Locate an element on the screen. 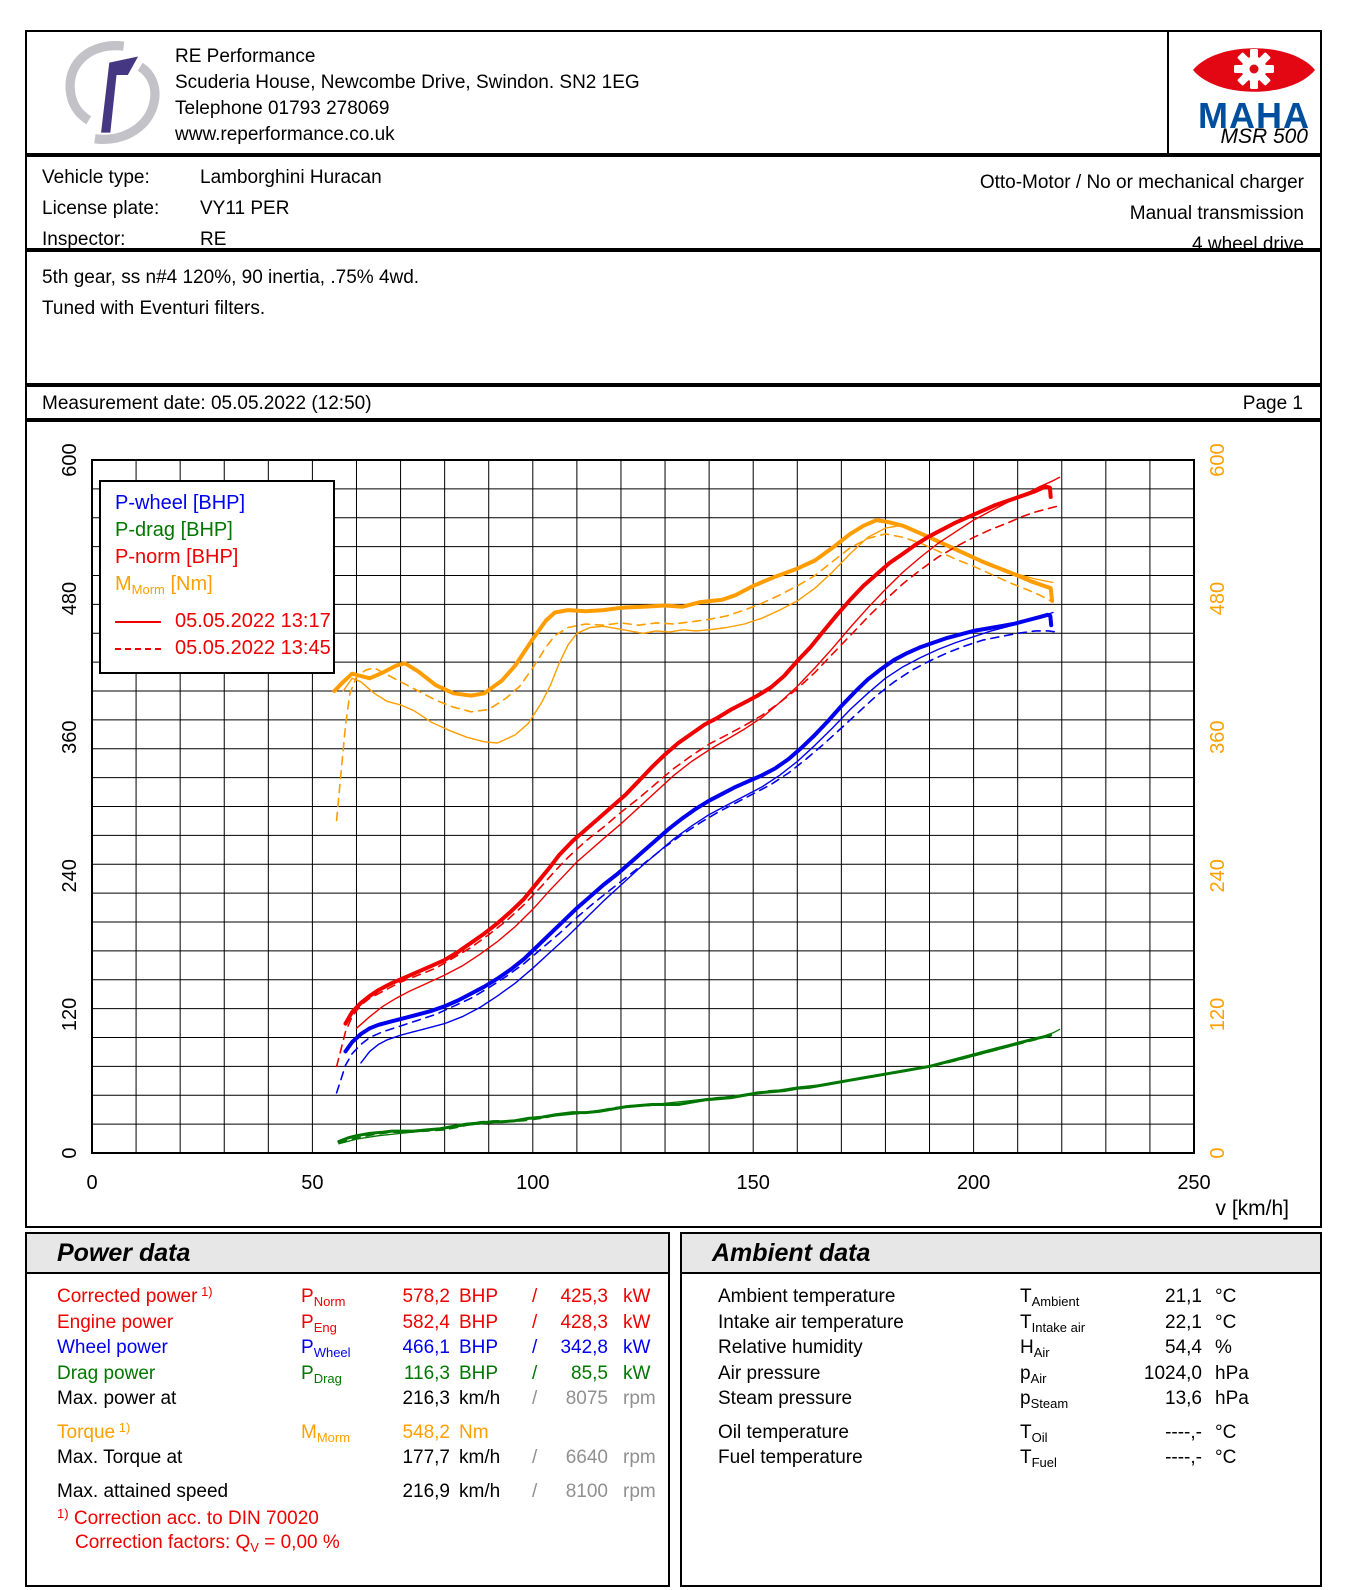  y-right-tick-label: 120 is located at coordinates (1218, 1014).